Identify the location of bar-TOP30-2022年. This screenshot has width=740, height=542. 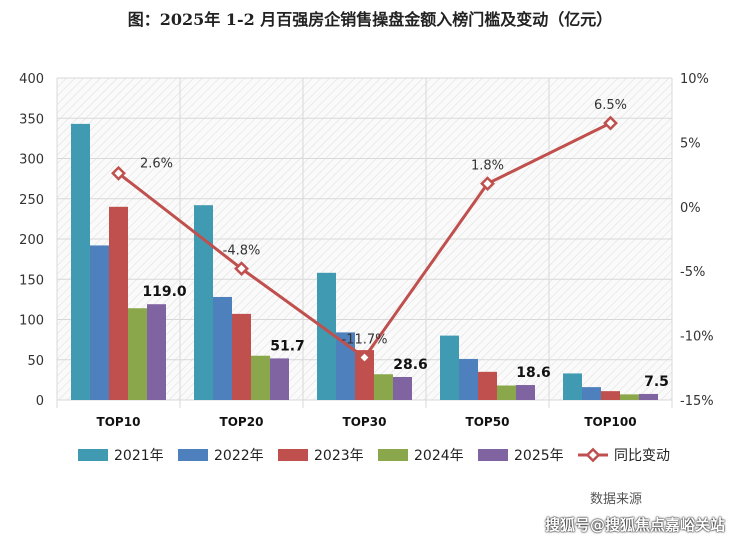
(345, 366).